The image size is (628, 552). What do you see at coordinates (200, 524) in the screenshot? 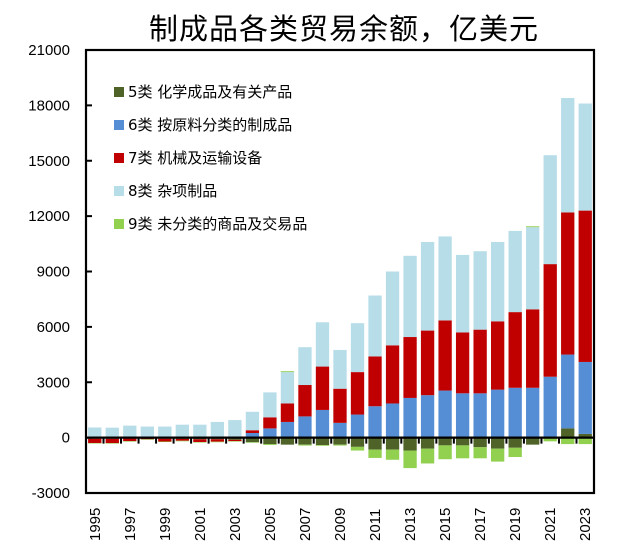
I see `x-tick-label: 2001` at bounding box center [200, 524].